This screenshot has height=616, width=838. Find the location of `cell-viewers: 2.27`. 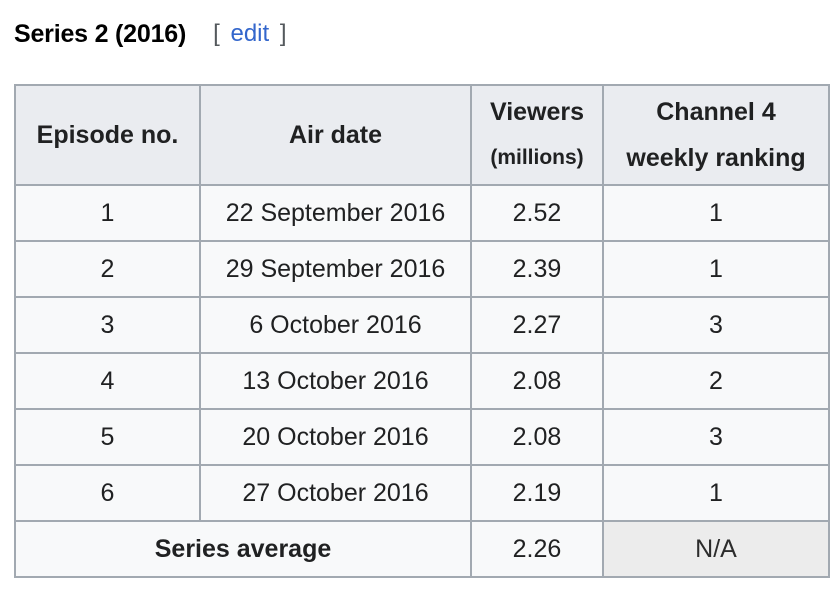

cell-viewers: 2.27 is located at coordinates (537, 325).